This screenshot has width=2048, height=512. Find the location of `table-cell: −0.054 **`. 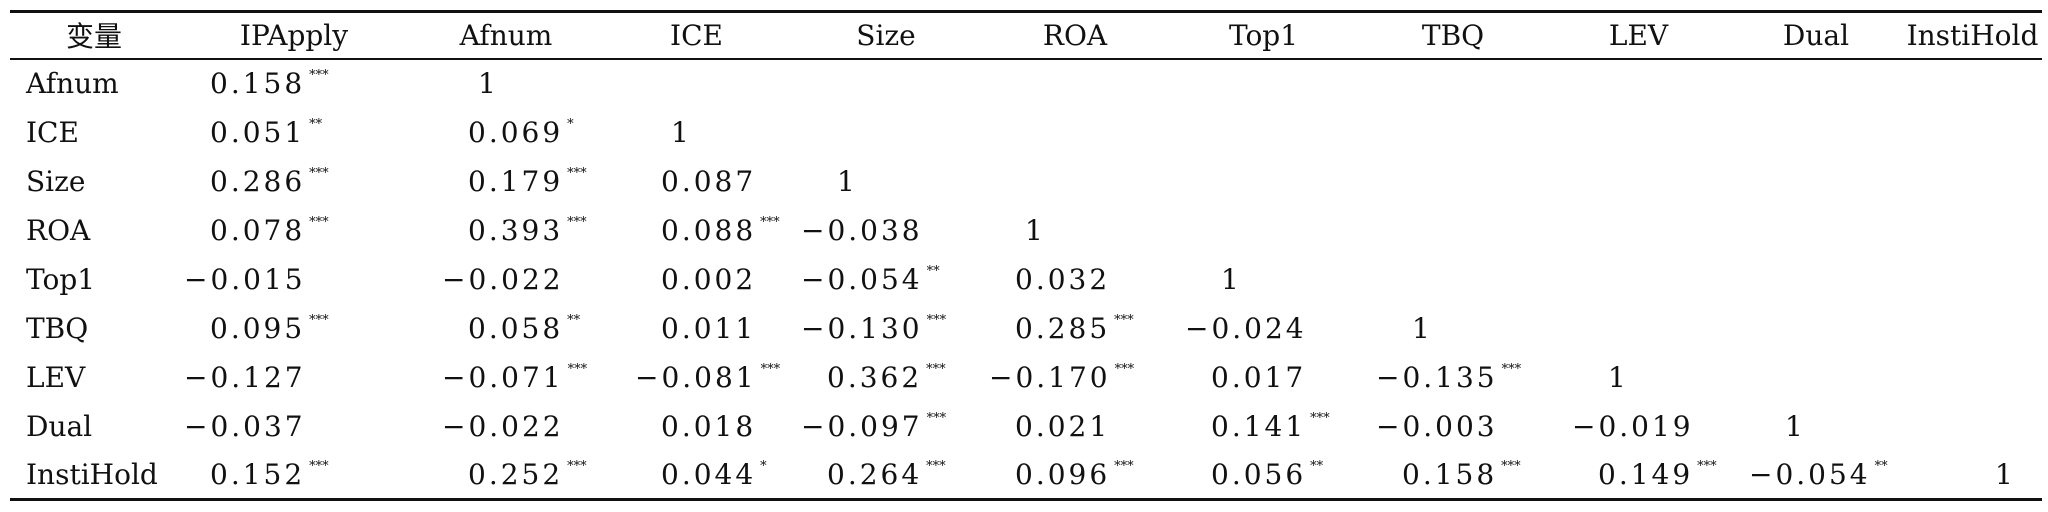

table-cell: −0.054 ** is located at coordinates (886, 279).